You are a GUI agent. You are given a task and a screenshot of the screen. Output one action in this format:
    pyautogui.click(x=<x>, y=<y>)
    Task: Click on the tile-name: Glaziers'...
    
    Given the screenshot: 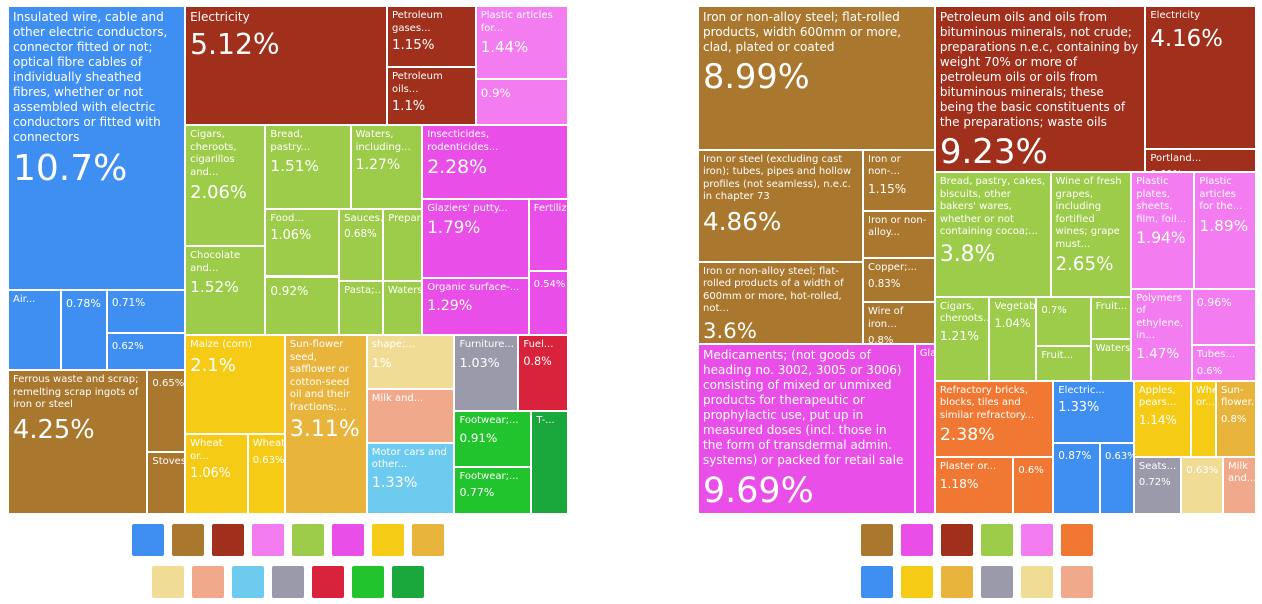 What is the action you would take?
    pyautogui.click(x=927, y=354)
    